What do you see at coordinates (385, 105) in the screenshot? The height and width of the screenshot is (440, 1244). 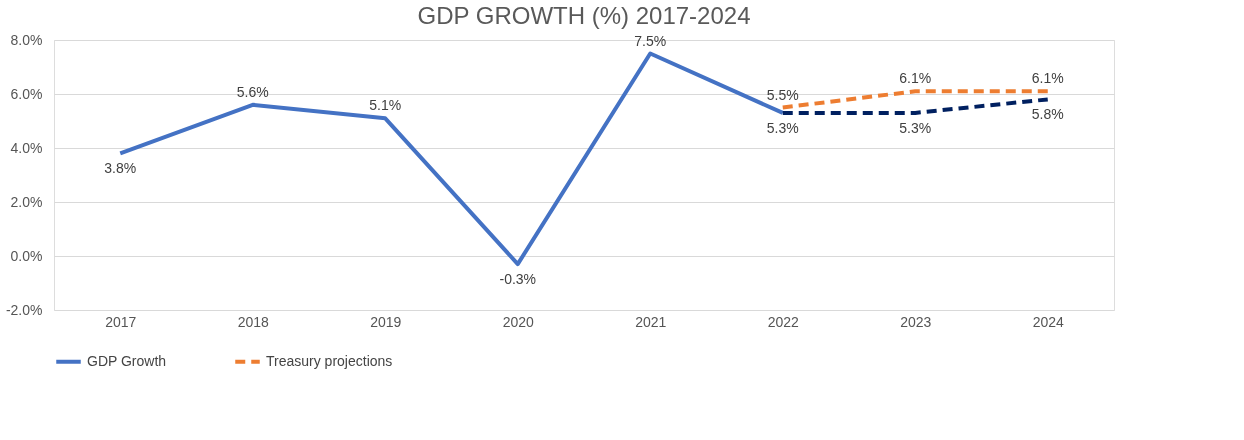 I see `data-label: 5.1%` at bounding box center [385, 105].